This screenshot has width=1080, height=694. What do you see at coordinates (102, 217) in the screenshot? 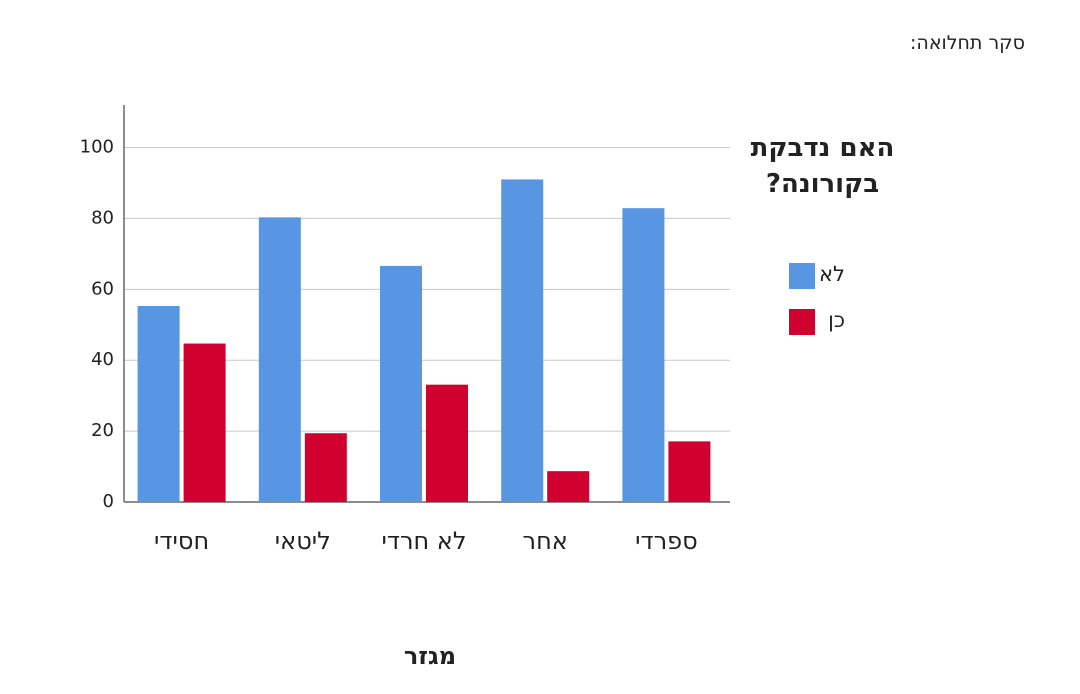
I see `y-tick-label: 80` at bounding box center [102, 217].